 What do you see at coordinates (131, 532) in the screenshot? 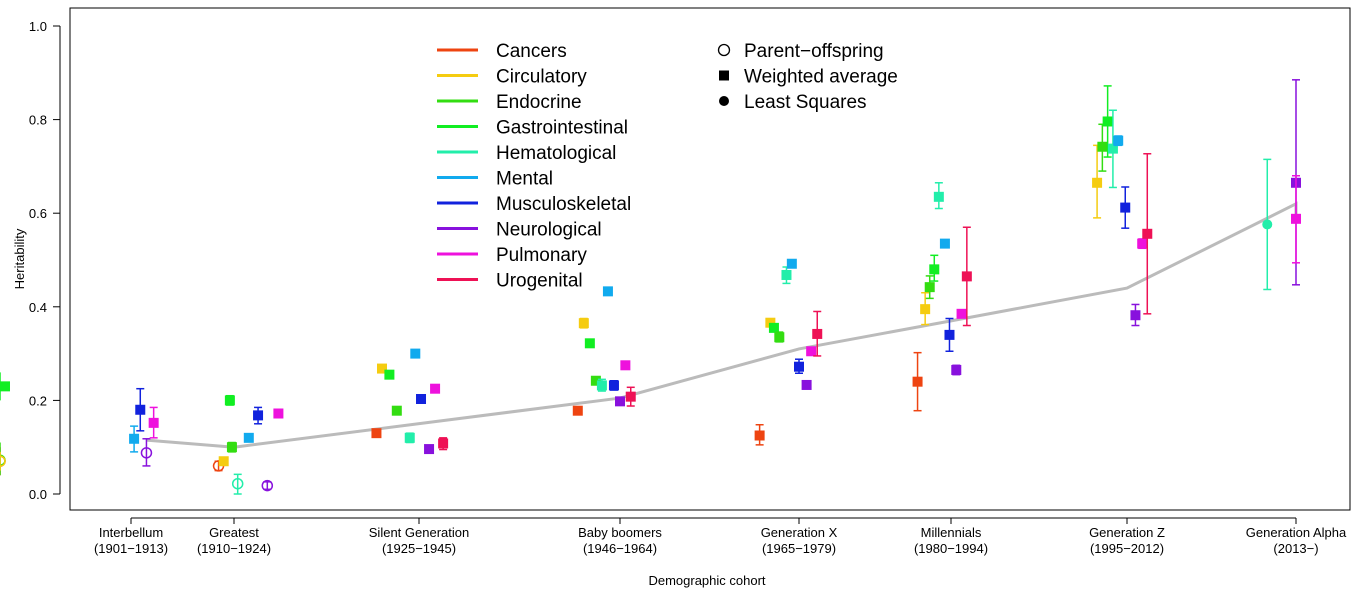
I see `x-tick-label: Interbellum` at bounding box center [131, 532].